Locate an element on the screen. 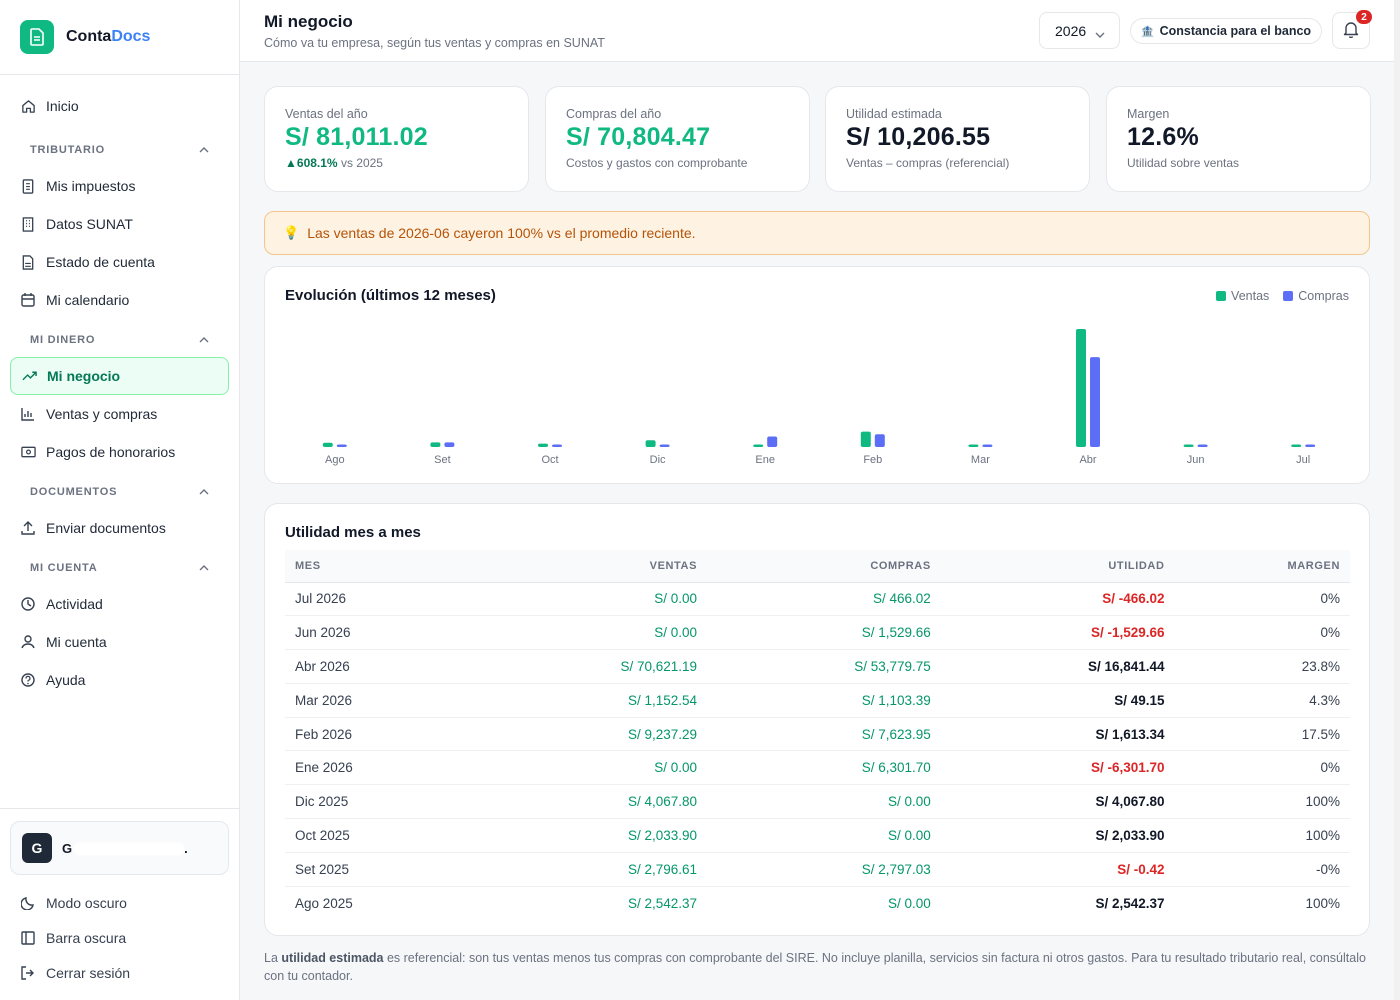 This screenshot has height=1000, width=1400. bar-ventas-jun is located at coordinates (1188, 446).